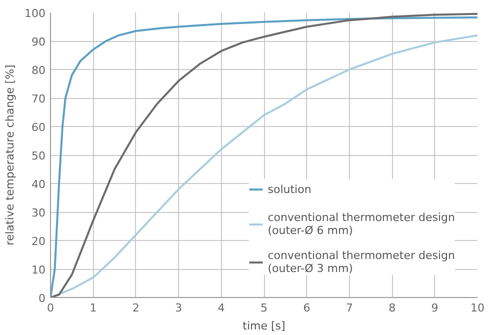 Image resolution: width=495 pixels, height=335 pixels. I want to click on x-tick-label: 8, so click(392, 308).